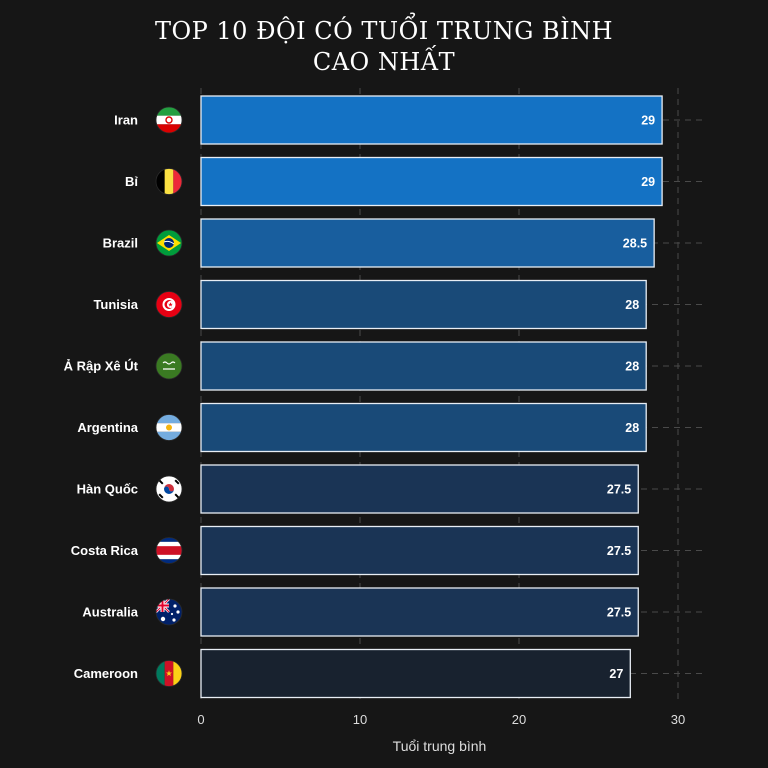  What do you see at coordinates (106, 673) in the screenshot?
I see `category-label: Cameroon` at bounding box center [106, 673].